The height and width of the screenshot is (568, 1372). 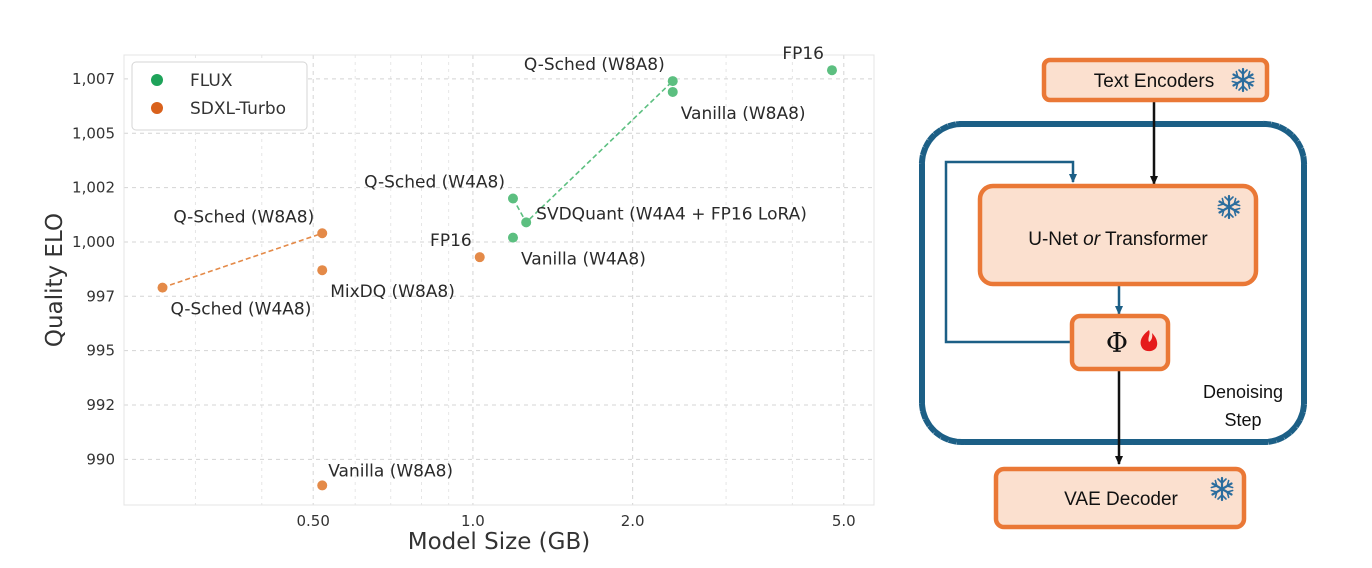 What do you see at coordinates (238, 109) in the screenshot?
I see `legend-label-sdxl-turbo: SDXL-Turbo` at bounding box center [238, 109].